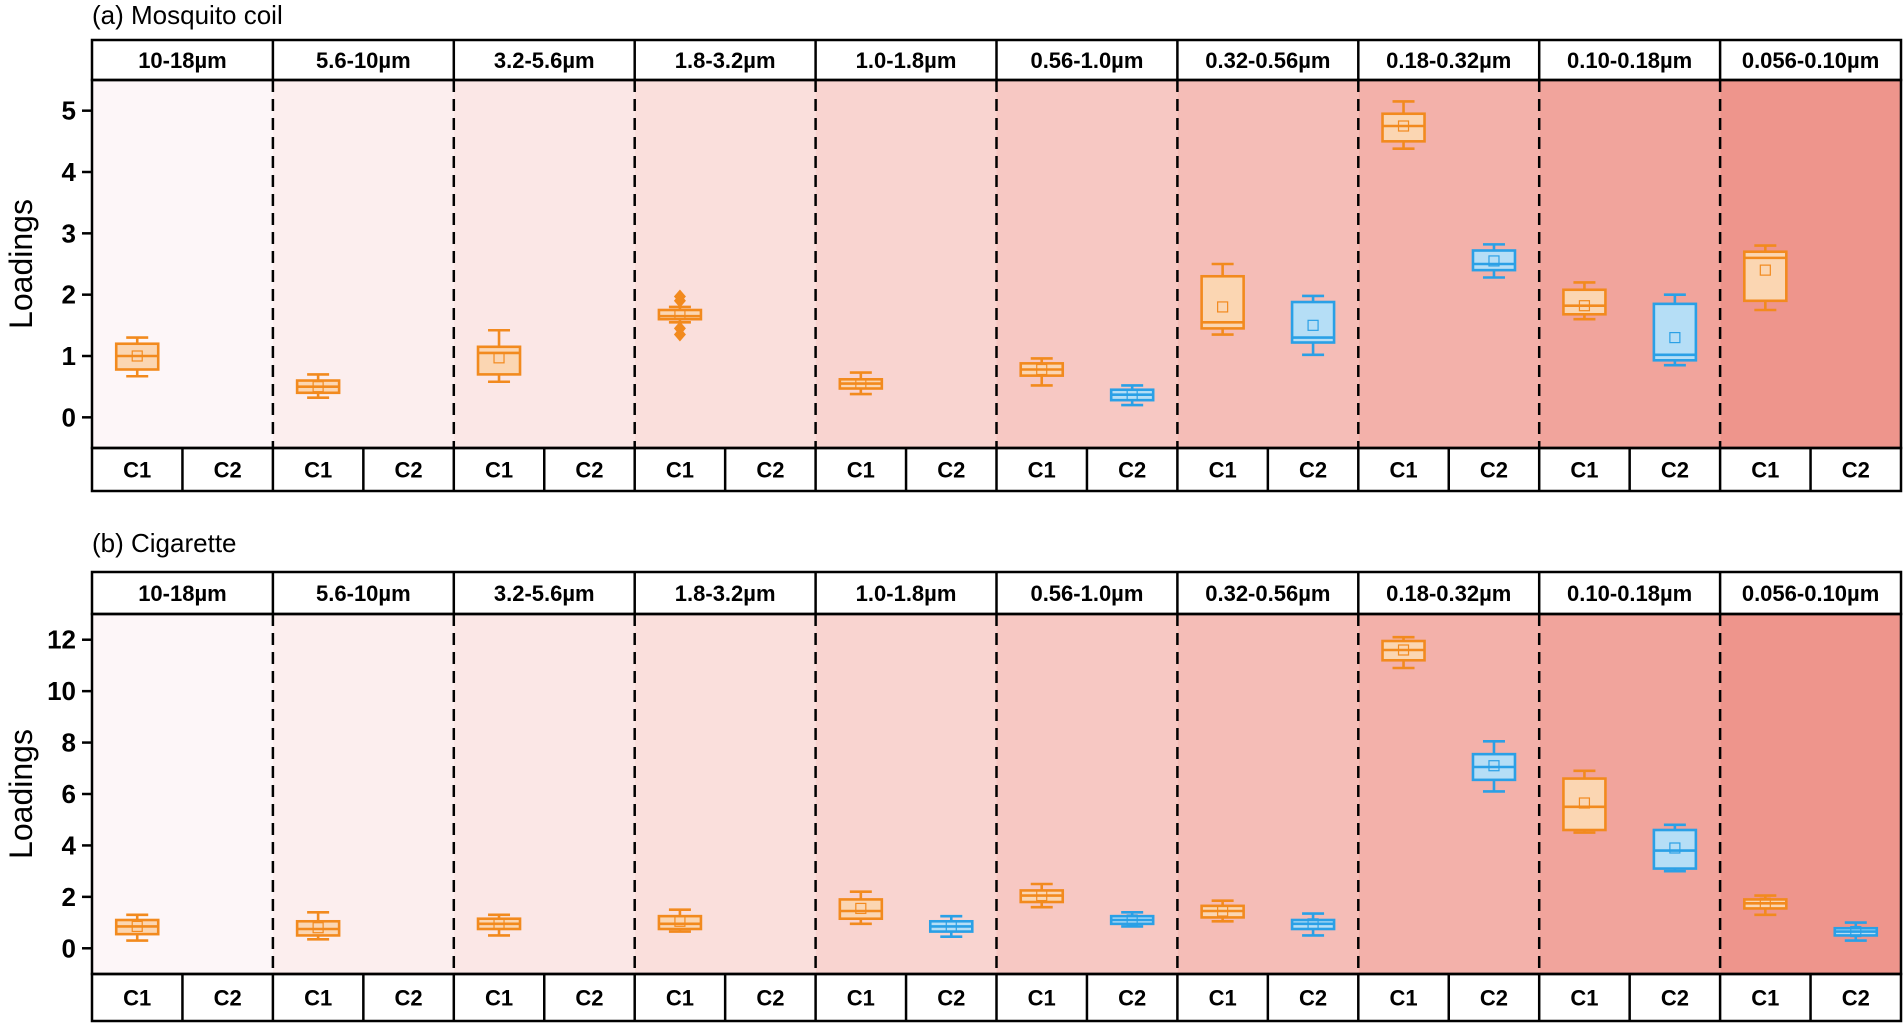 Image resolution: width=1904 pixels, height=1025 pixels. Describe the element at coordinates (69, 794) in the screenshot. I see `y-tick-label: 6` at that location.